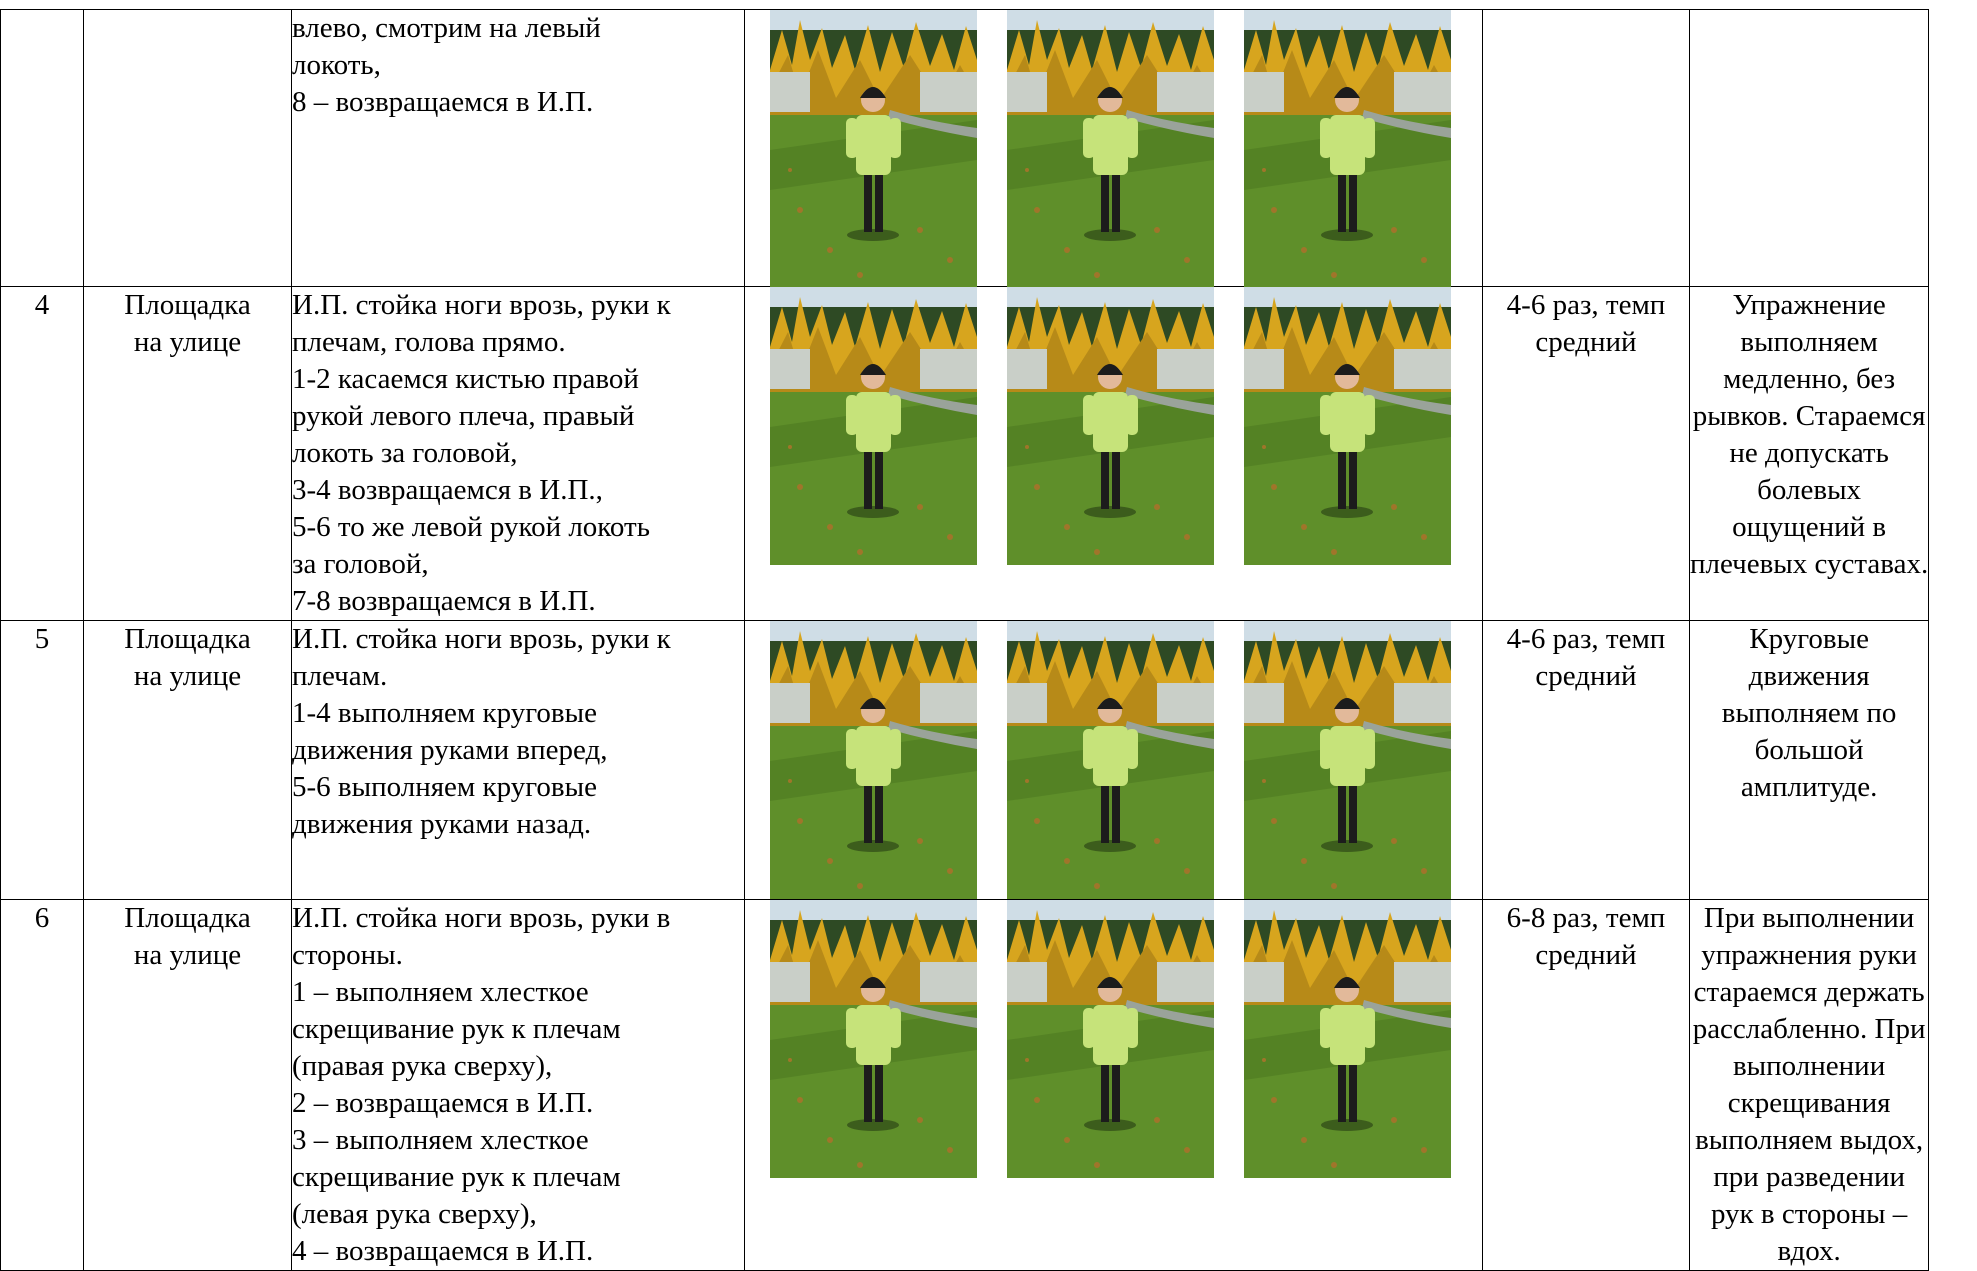 The height and width of the screenshot is (1271, 1977). Describe the element at coordinates (360, 564) in the screenshot. I see `description-line: за головой,` at that location.